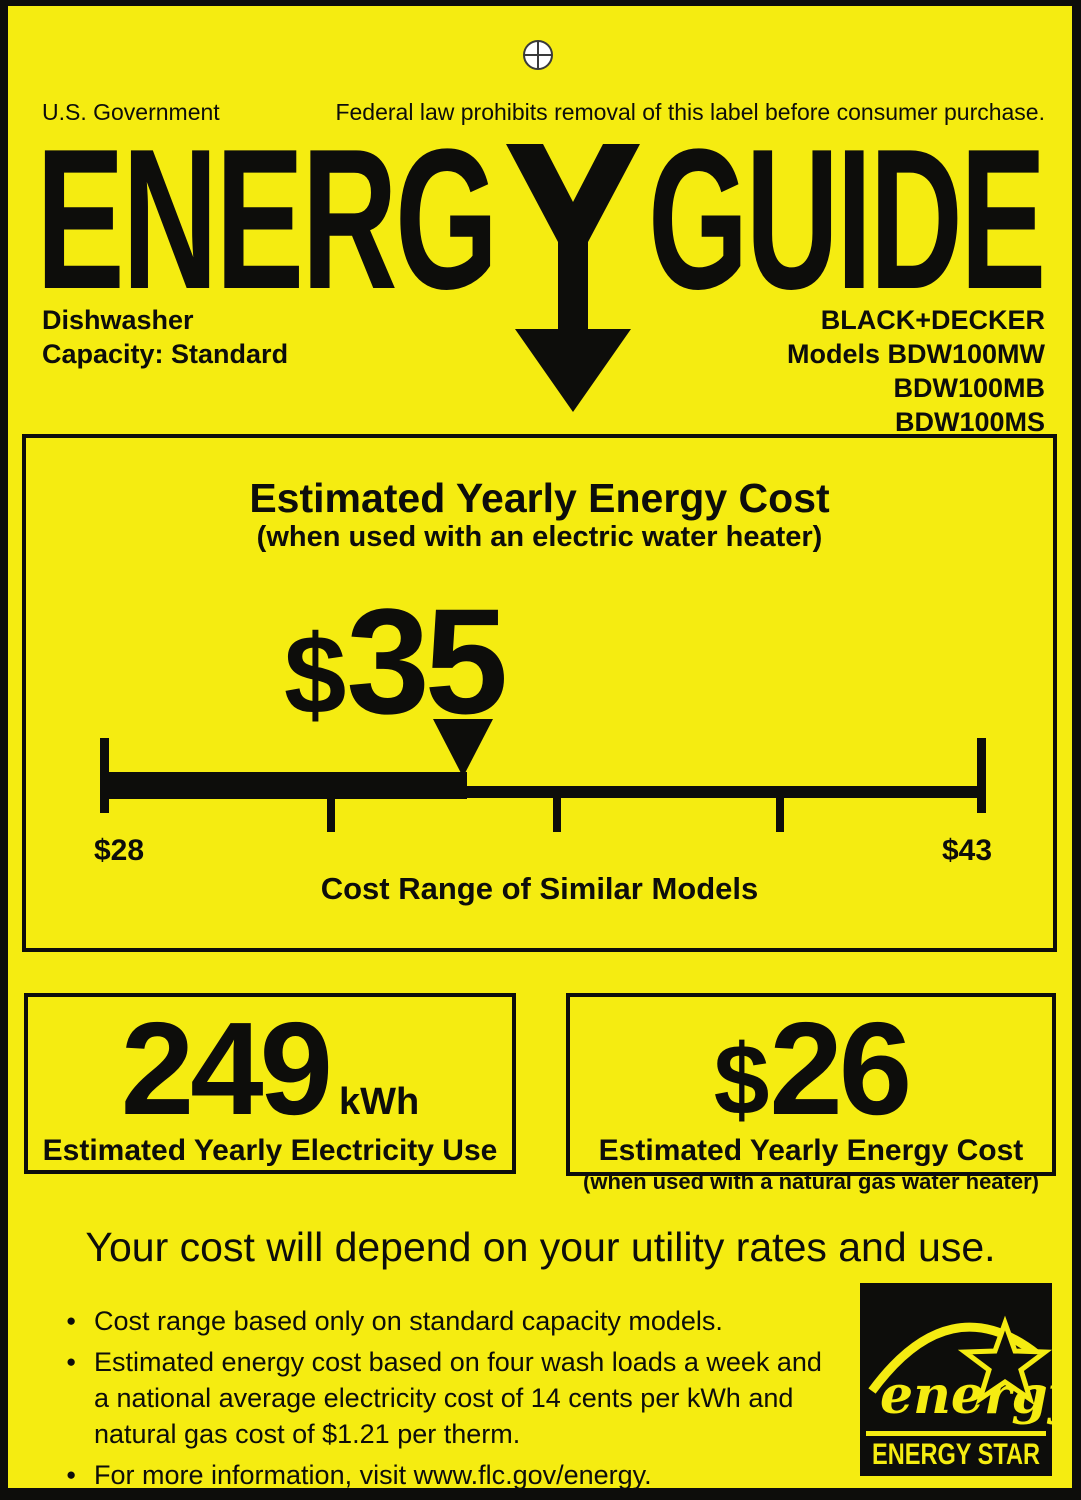 This screenshot has width=1081, height=1500. What do you see at coordinates (969, 422) in the screenshot?
I see `model-line: BDW100MS` at bounding box center [969, 422].